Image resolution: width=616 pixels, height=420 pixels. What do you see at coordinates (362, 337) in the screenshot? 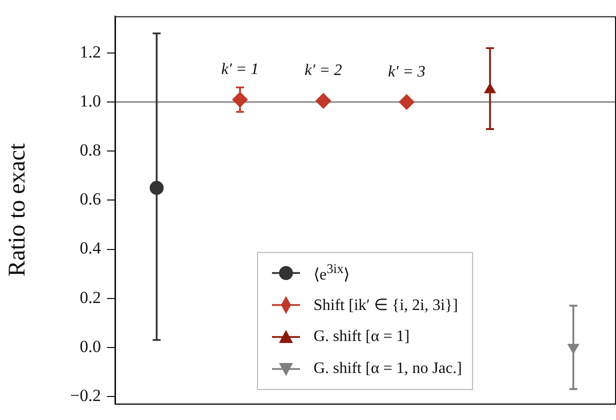
I see `legend-label: G. shift [α = 1]` at bounding box center [362, 337].